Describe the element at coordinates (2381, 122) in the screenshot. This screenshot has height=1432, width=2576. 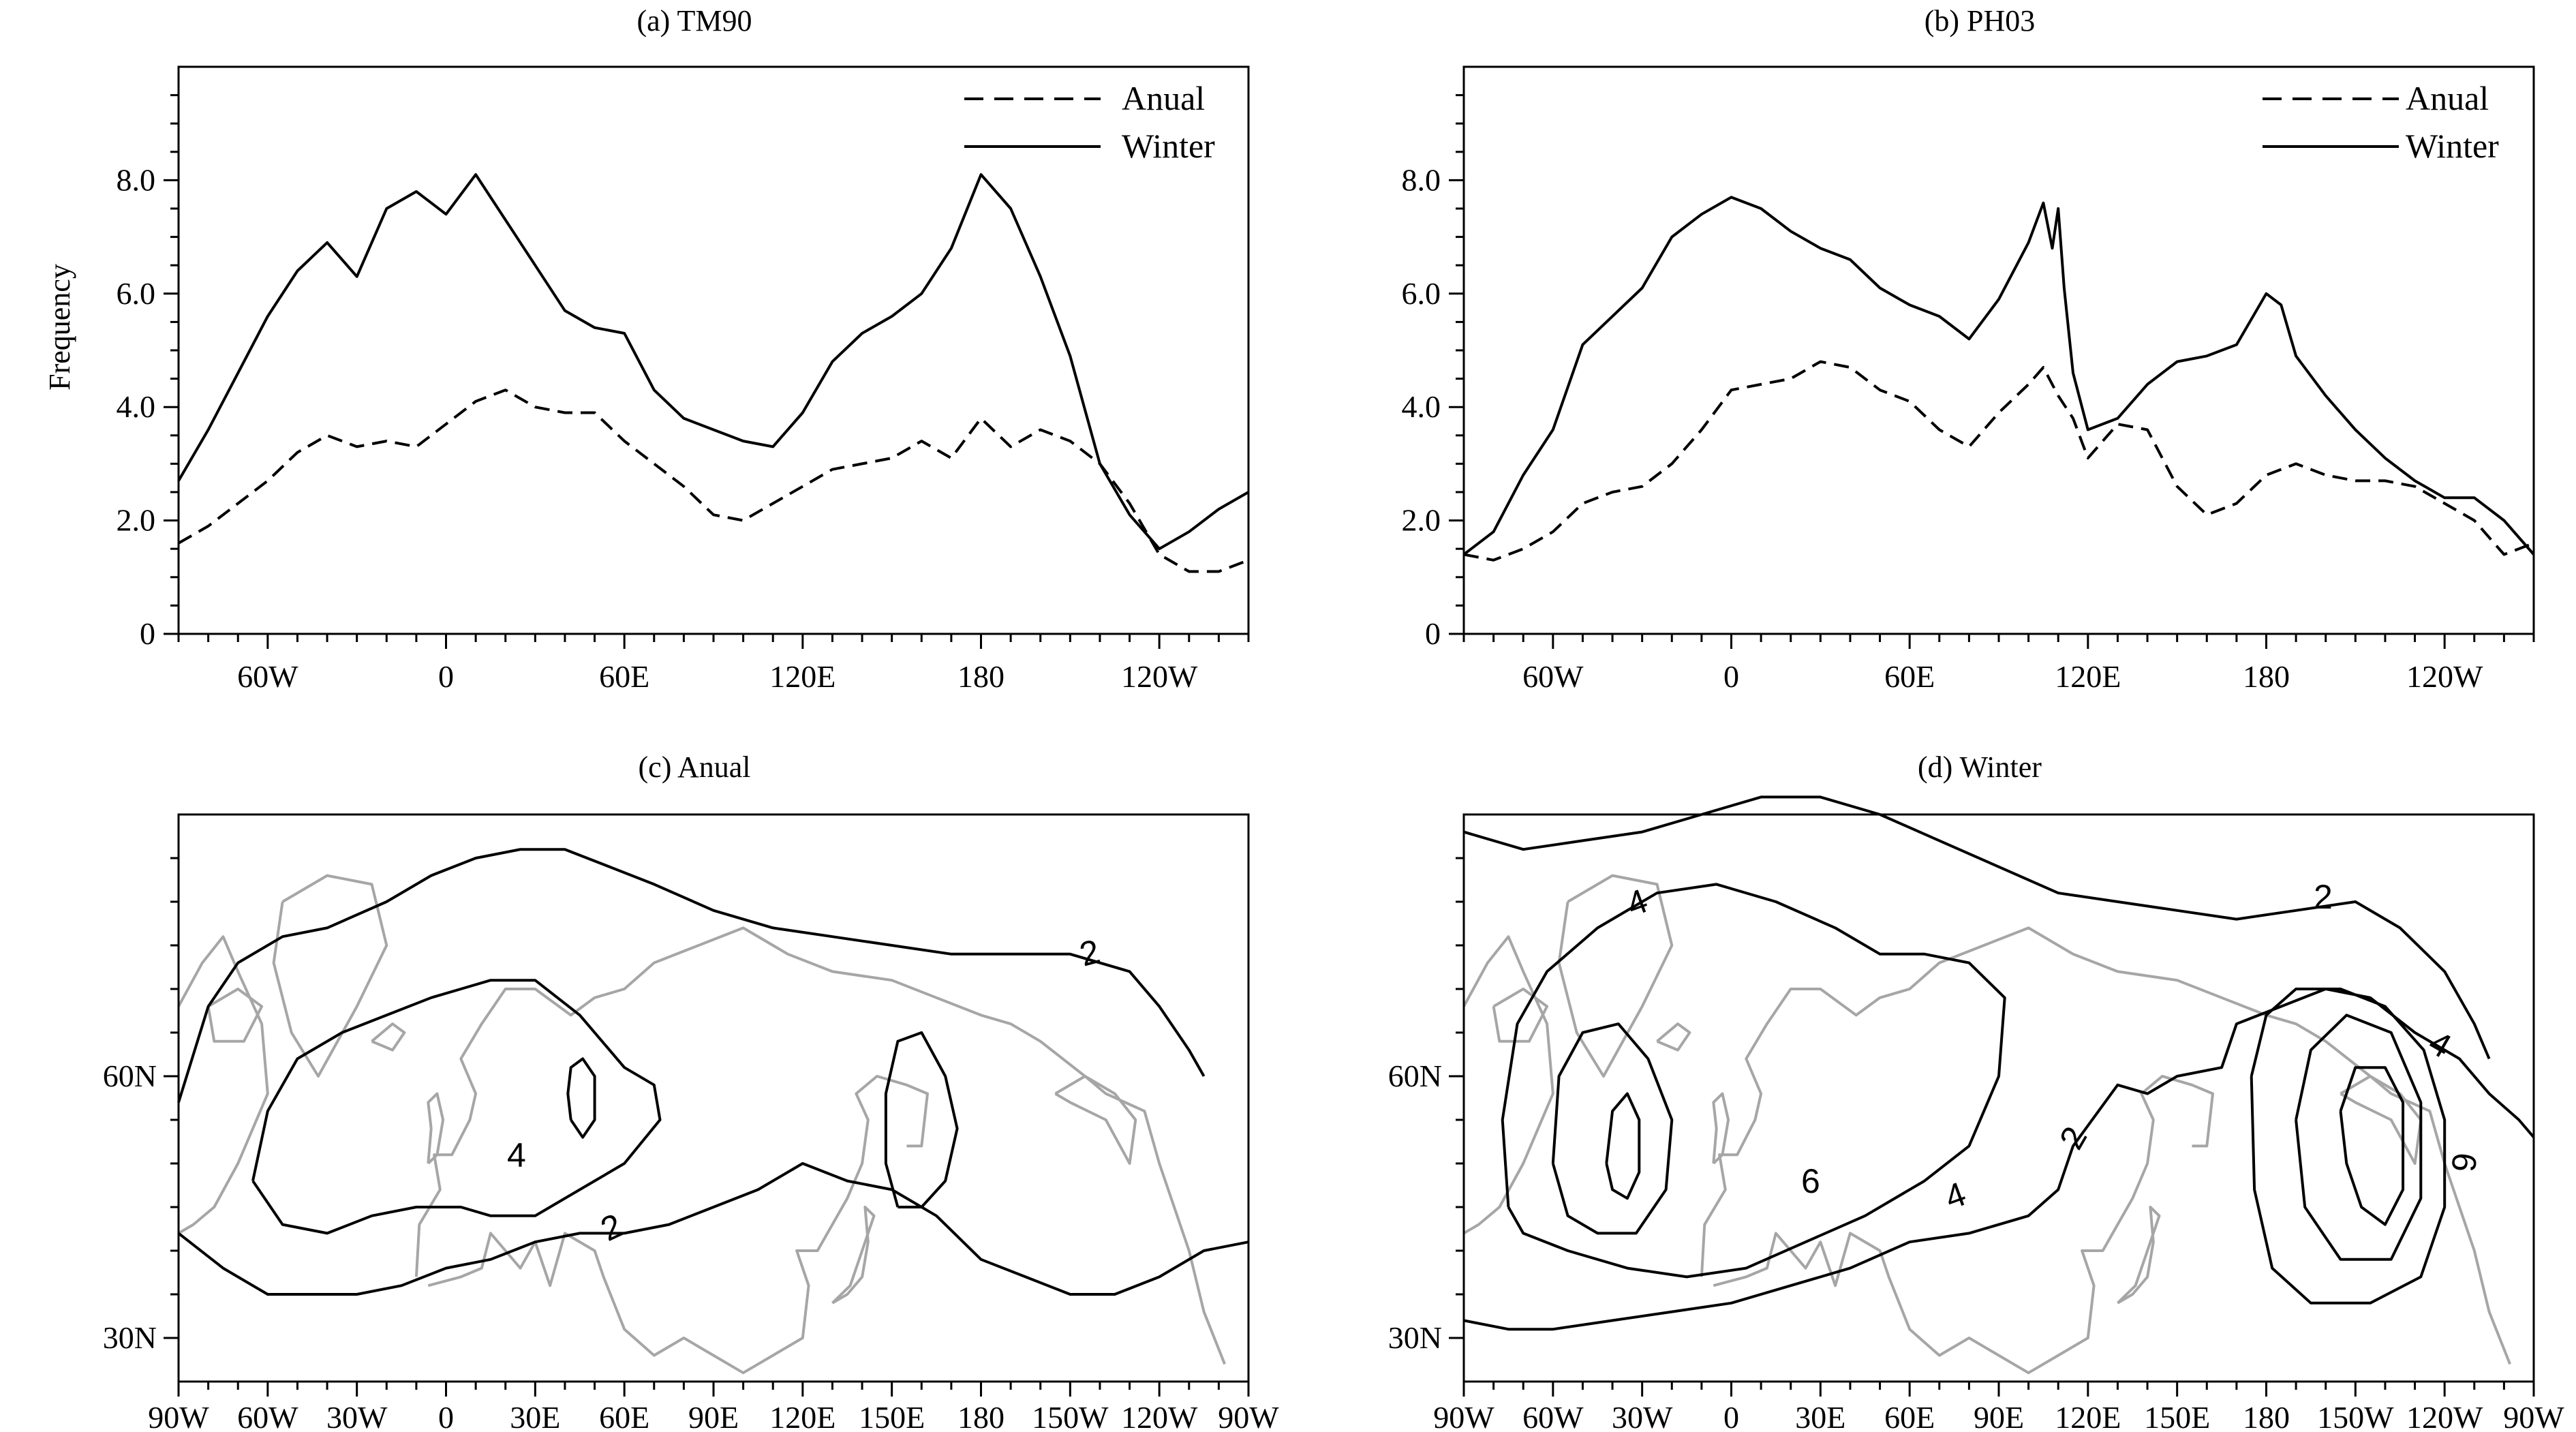
I see `panel-b-legend: Anual Winter` at that location.